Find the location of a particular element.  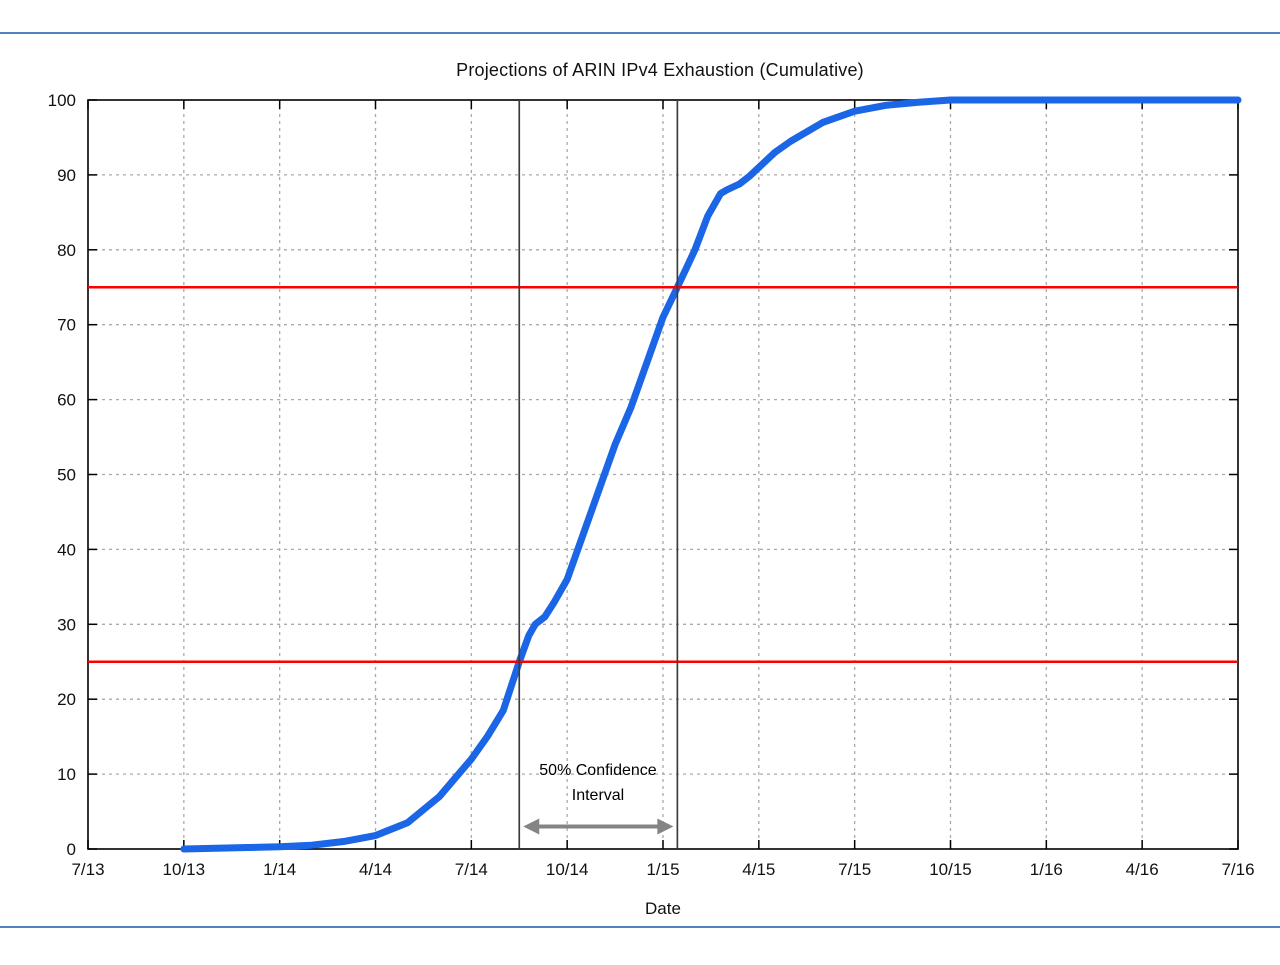

y-tick-label: 30 is located at coordinates (66, 624).